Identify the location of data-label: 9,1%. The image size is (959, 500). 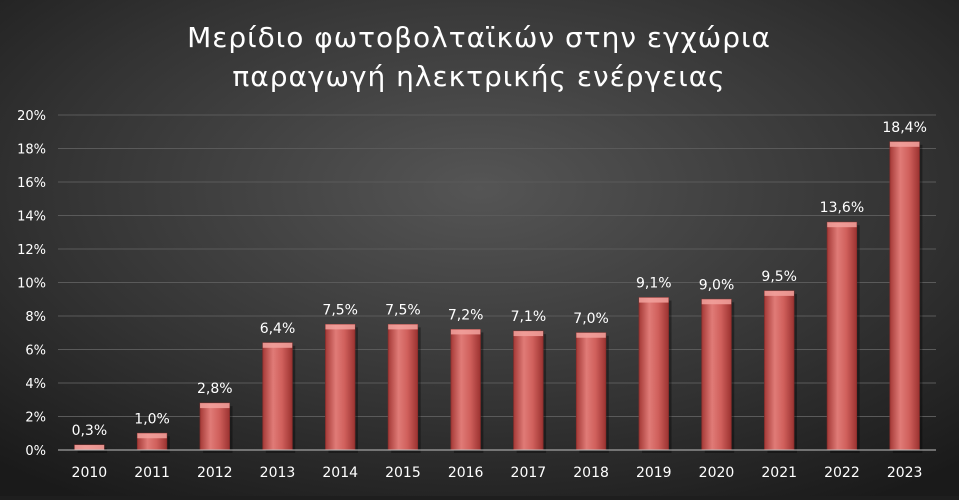
(654, 284).